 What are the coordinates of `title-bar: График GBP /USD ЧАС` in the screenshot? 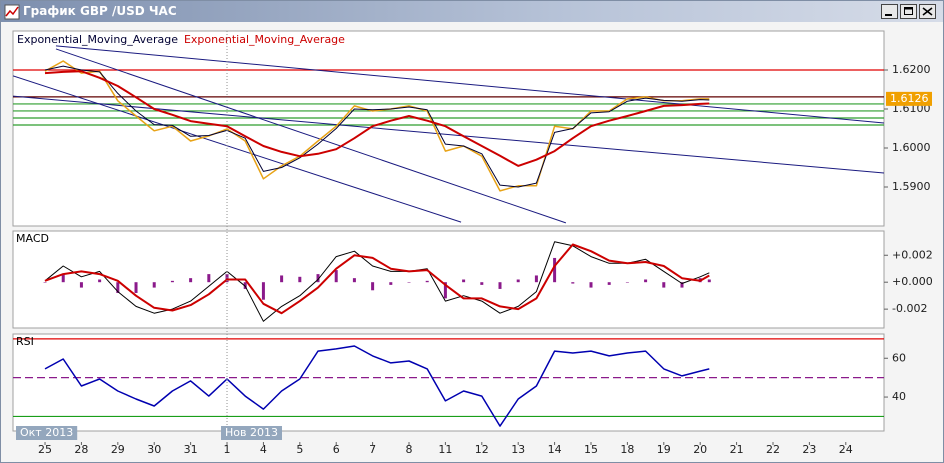 It's located at (472, 11).